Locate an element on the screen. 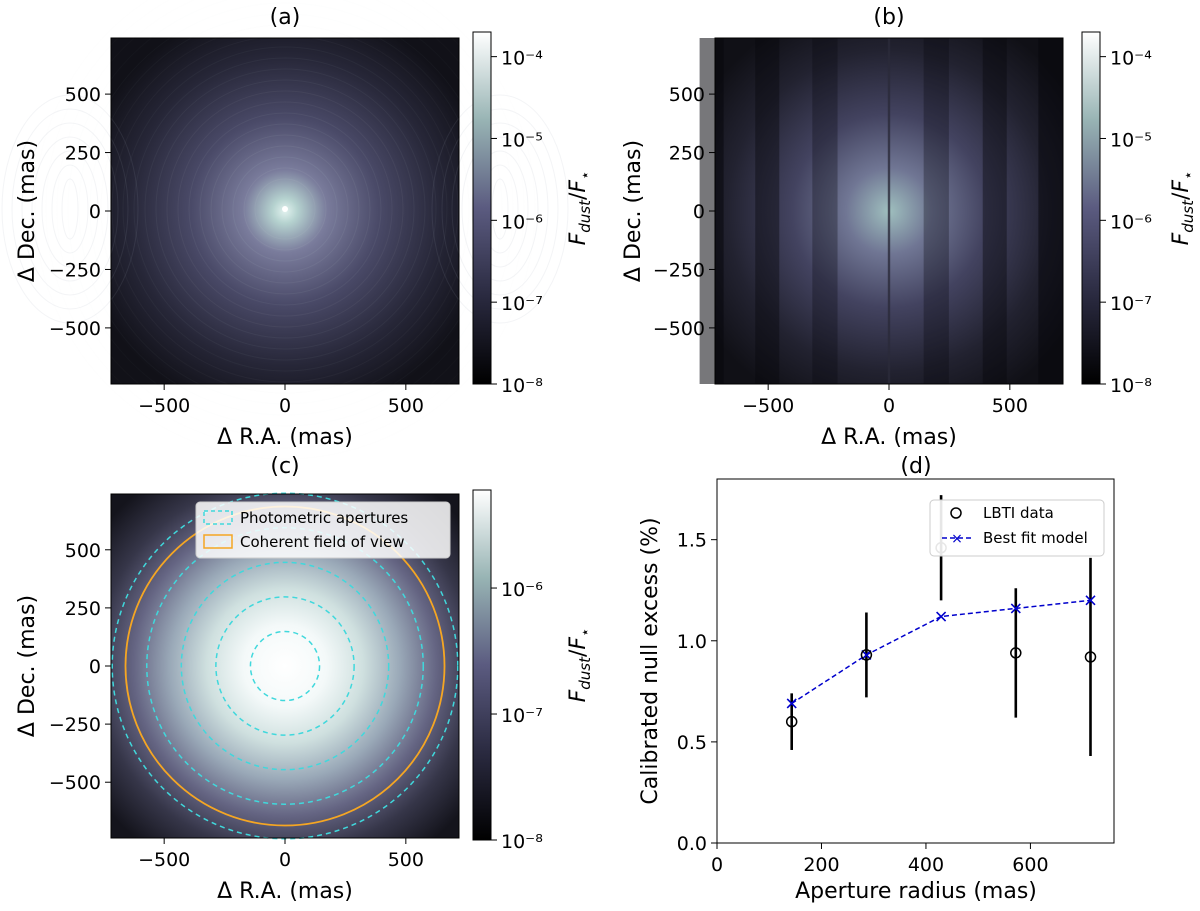 This screenshot has width=1200, height=911. panel-d-ylabel: Calibrated null excess (%) is located at coordinates (650, 660).